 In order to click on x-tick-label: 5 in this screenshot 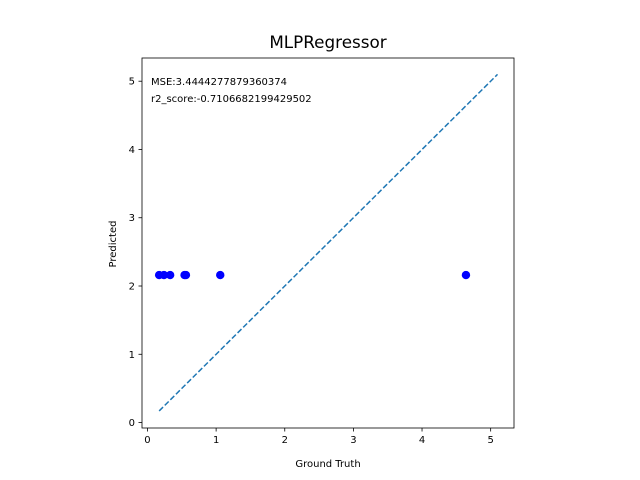, I will do `click(490, 440)`.